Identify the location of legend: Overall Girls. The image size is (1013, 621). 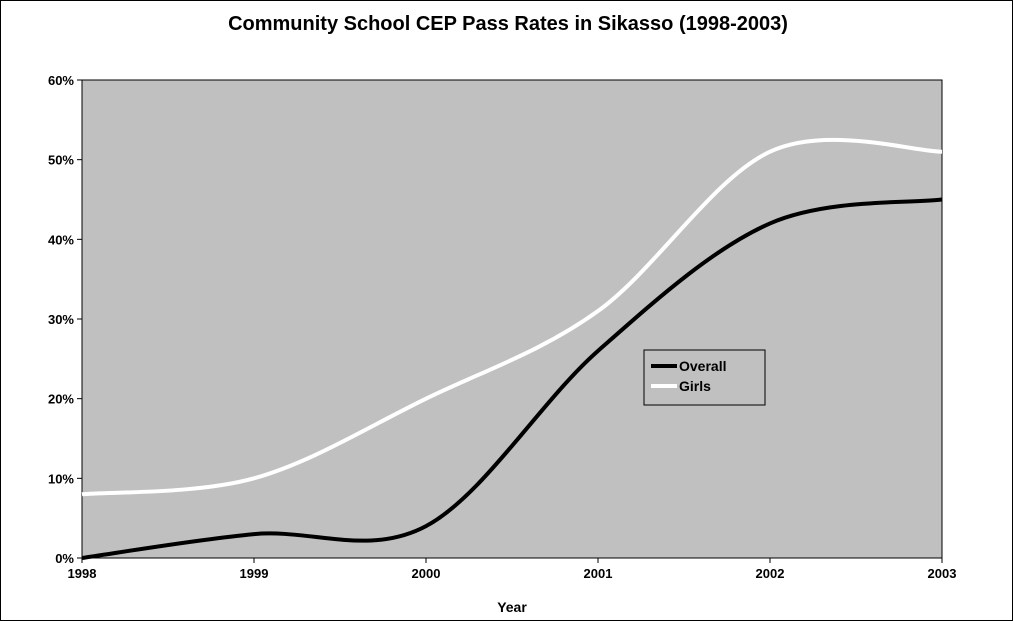
(704, 377).